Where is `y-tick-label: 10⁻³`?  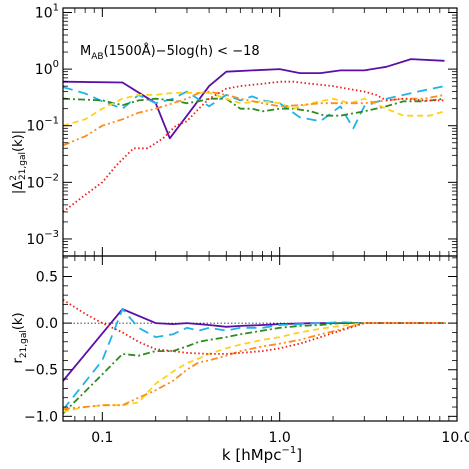 y-tick-label: 10⁻³ is located at coordinates (42, 238).